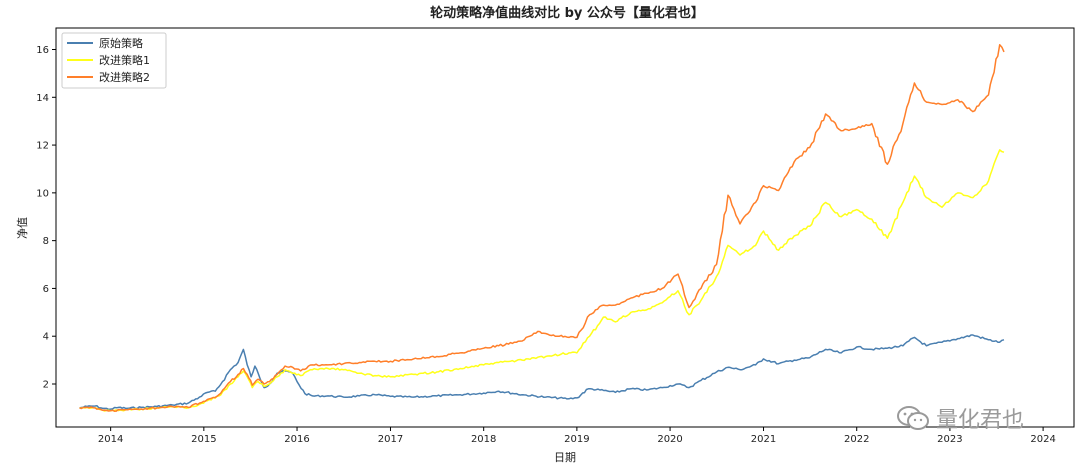 The width and height of the screenshot is (1080, 467). I want to click on watermark: 量化君也, so click(960, 418).